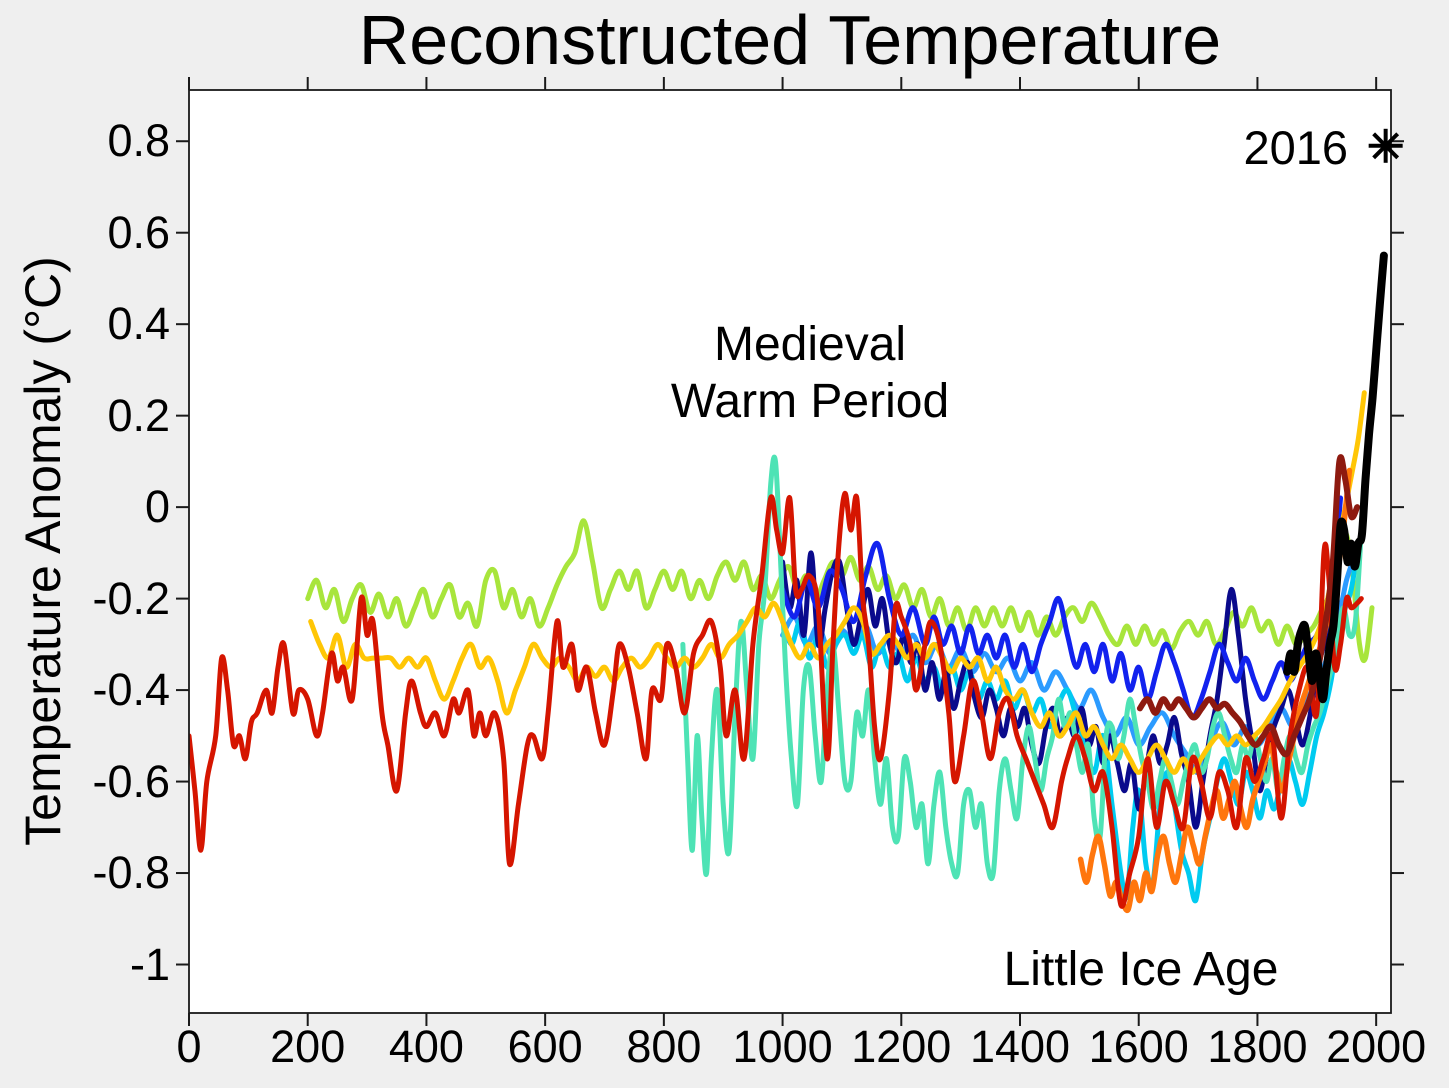 Image resolution: width=1449 pixels, height=1088 pixels. What do you see at coordinates (810, 344) in the screenshot?
I see `medieval-warm-period-line1: Medieval` at bounding box center [810, 344].